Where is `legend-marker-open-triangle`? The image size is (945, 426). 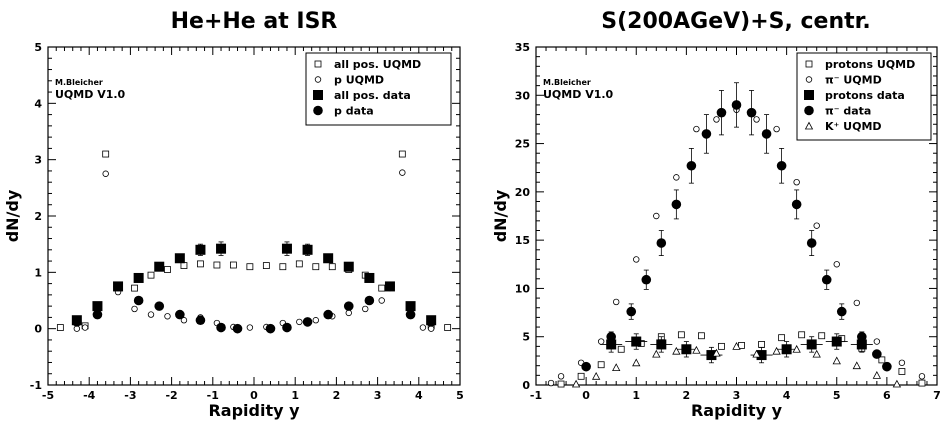
legend-marker-open-triangle is located at coordinates (809, 125).